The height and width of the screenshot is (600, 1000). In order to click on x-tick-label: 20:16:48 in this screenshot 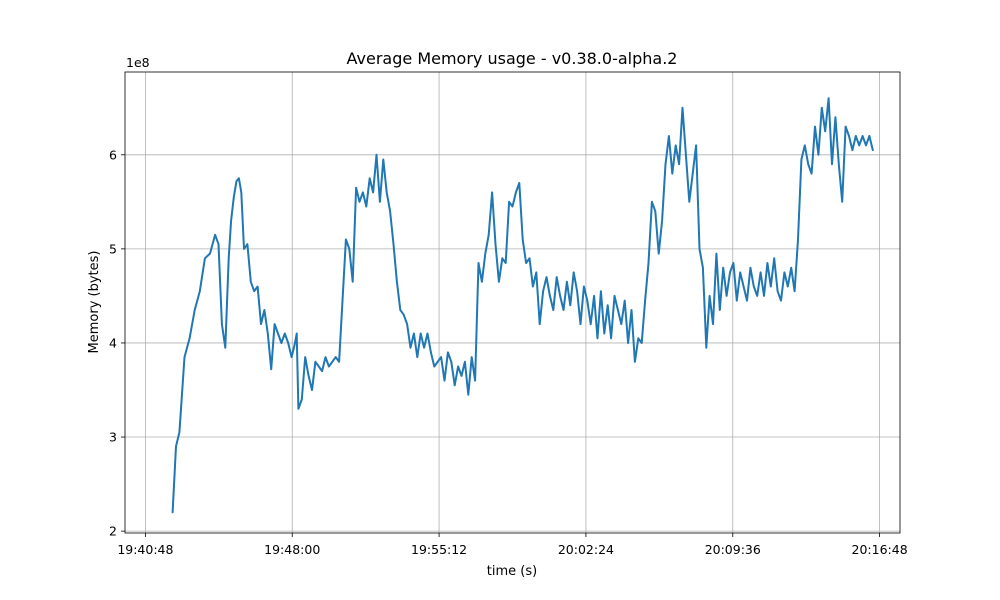, I will do `click(880, 549)`.